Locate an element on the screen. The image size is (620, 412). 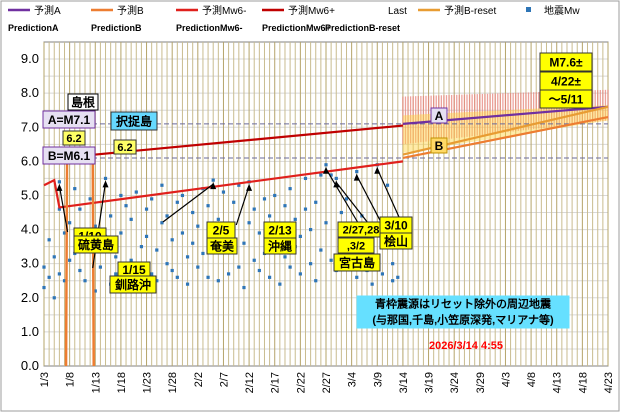
annotation-hiyama-text: 桧山 is located at coordinates (396, 240).